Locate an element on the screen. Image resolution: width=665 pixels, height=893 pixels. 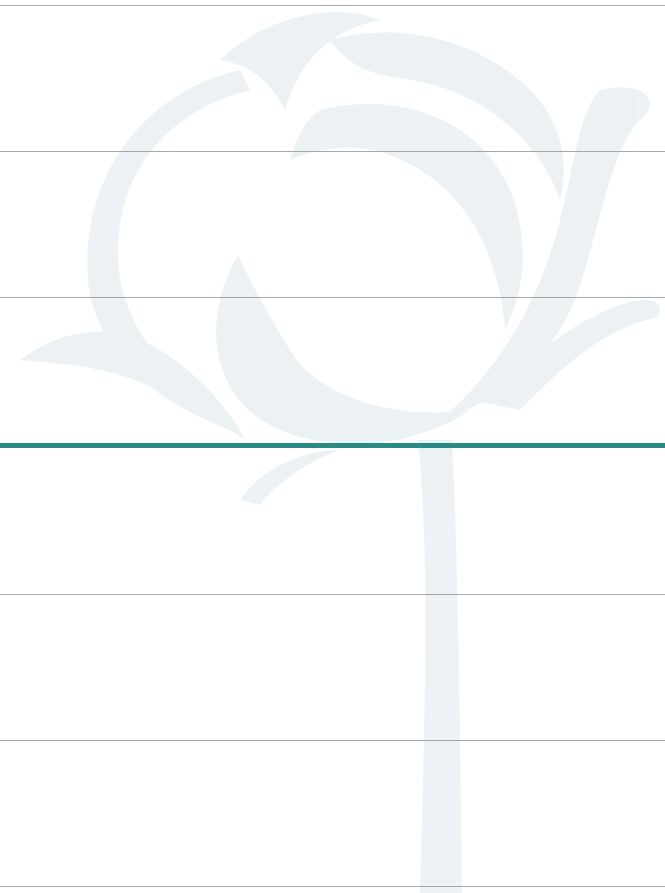
center-petal is located at coordinates (343, 349).